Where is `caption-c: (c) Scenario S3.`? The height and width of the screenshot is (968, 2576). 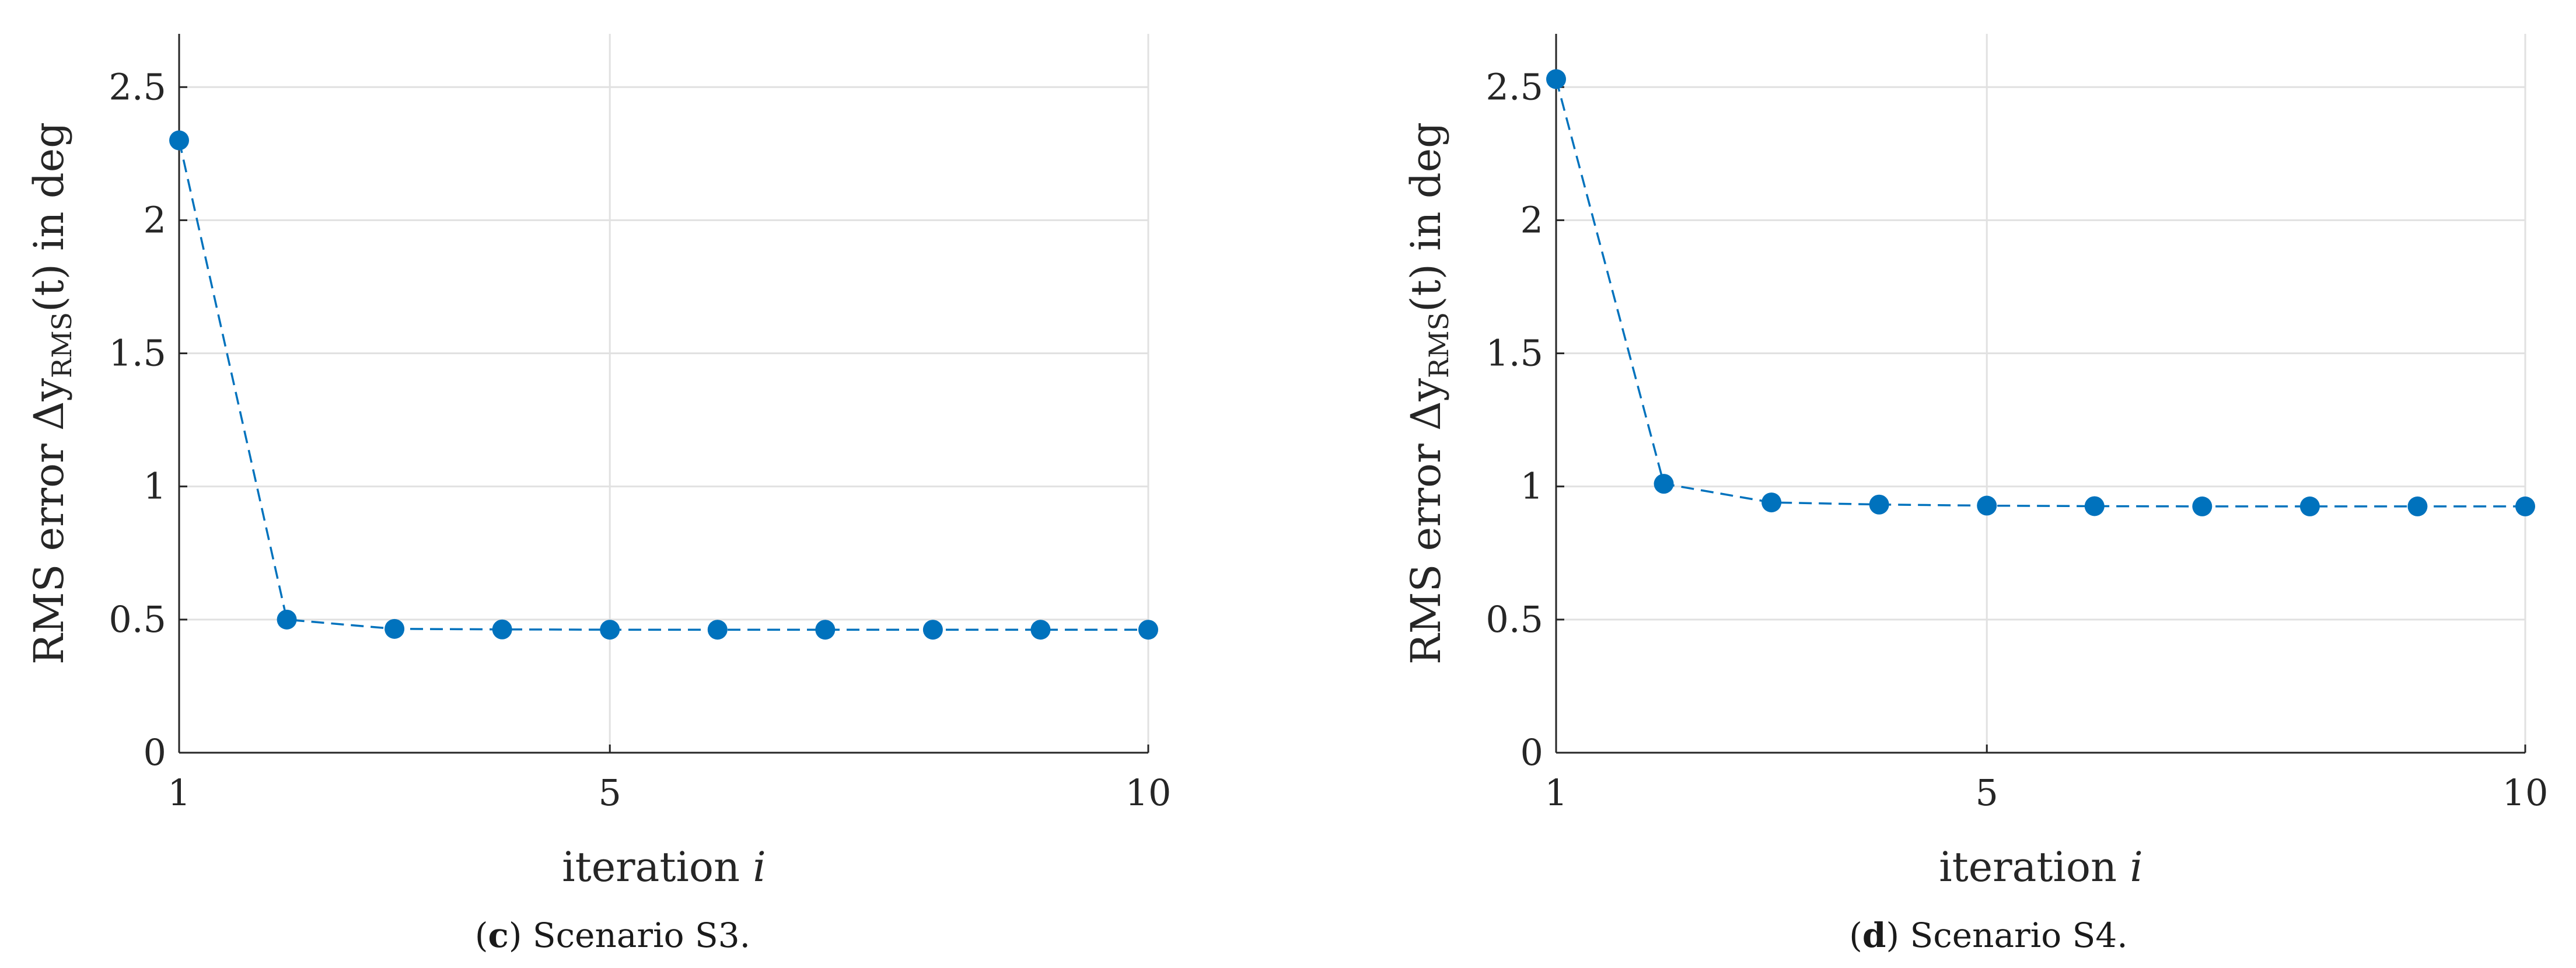
caption-c: (c) Scenario S3. is located at coordinates (612, 935).